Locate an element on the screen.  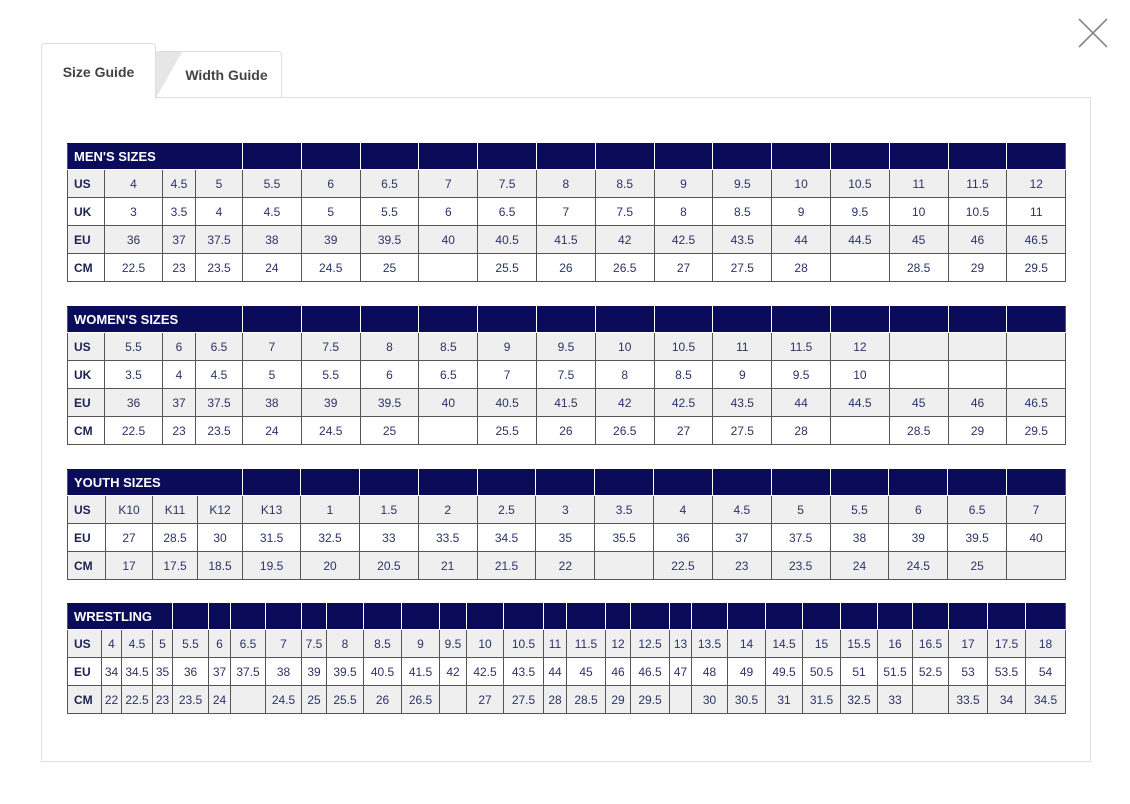
size-cell: 36 is located at coordinates (683, 537).